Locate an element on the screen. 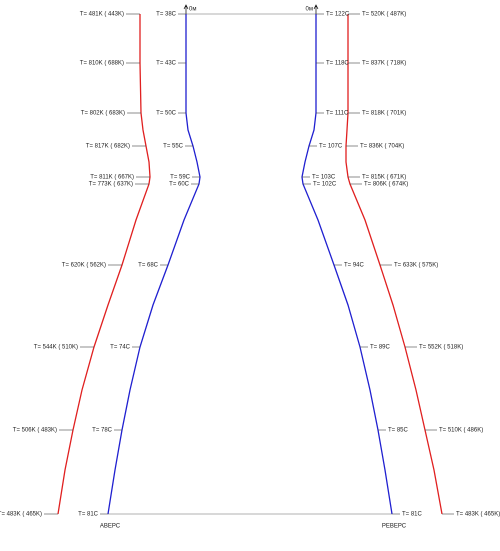  temp-label: T= 103C is located at coordinates (324, 178).